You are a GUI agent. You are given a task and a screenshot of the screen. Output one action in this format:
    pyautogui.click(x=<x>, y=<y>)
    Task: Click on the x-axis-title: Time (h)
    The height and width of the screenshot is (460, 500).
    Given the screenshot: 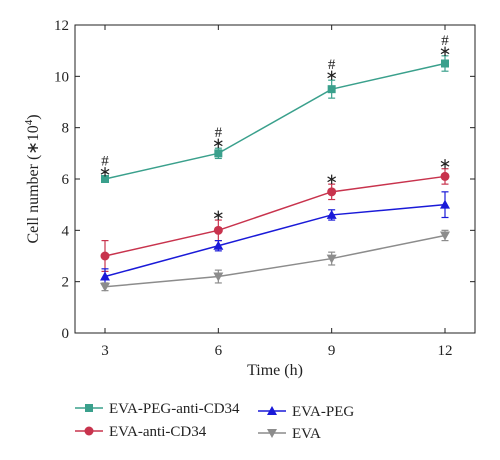 What is the action you would take?
    pyautogui.click(x=275, y=370)
    